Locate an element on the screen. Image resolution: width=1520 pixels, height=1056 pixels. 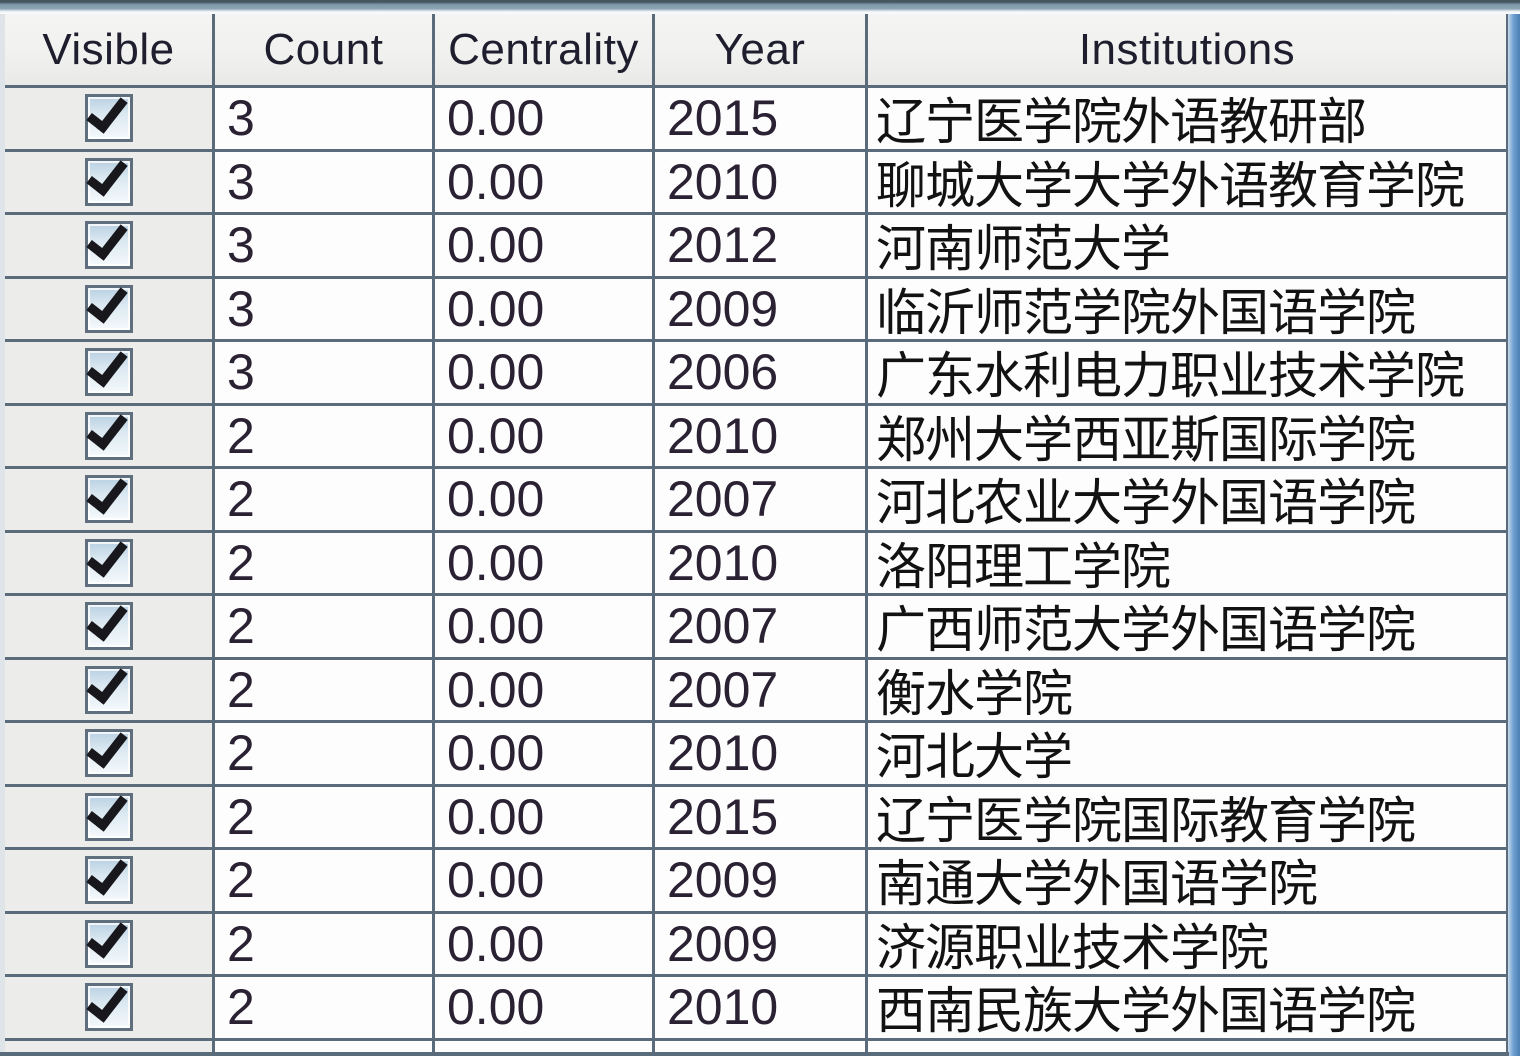
table-row: 2 0.00 2007 衡水学院 is located at coordinates (757, 691).